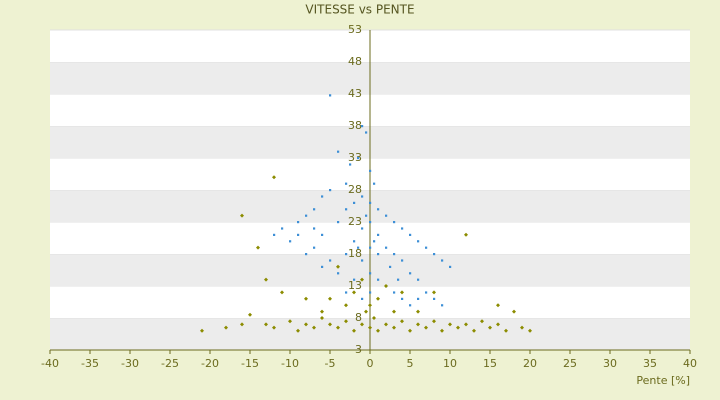 This screenshot has height=400, width=720. I want to click on x-tick-label: -35, so click(90, 363).